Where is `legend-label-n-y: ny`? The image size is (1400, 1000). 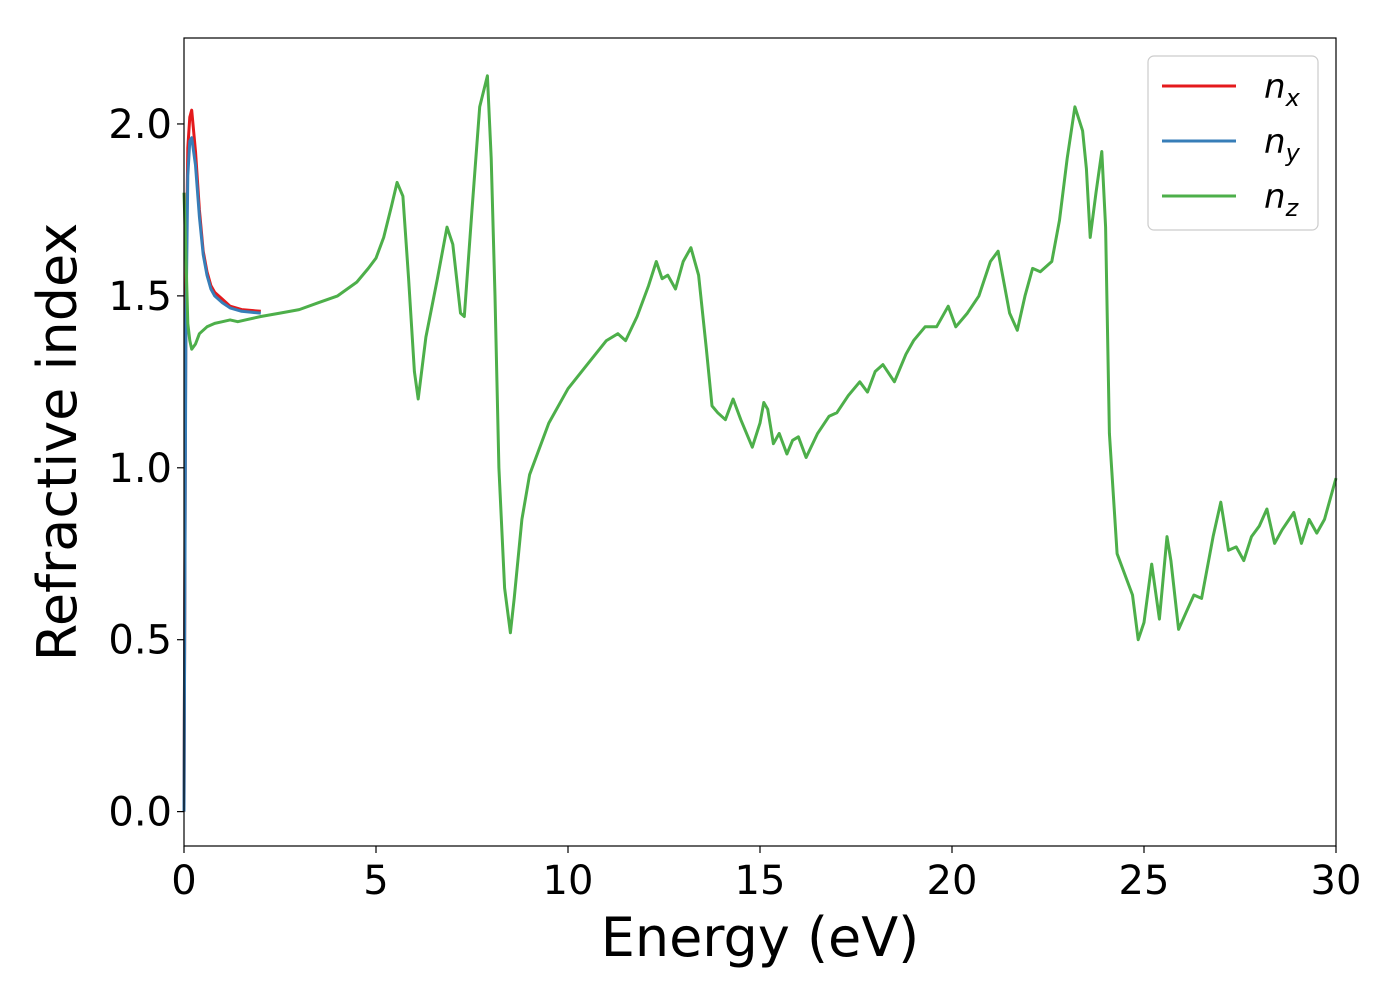 legend-label-n-y: ny is located at coordinates (1282, 144).